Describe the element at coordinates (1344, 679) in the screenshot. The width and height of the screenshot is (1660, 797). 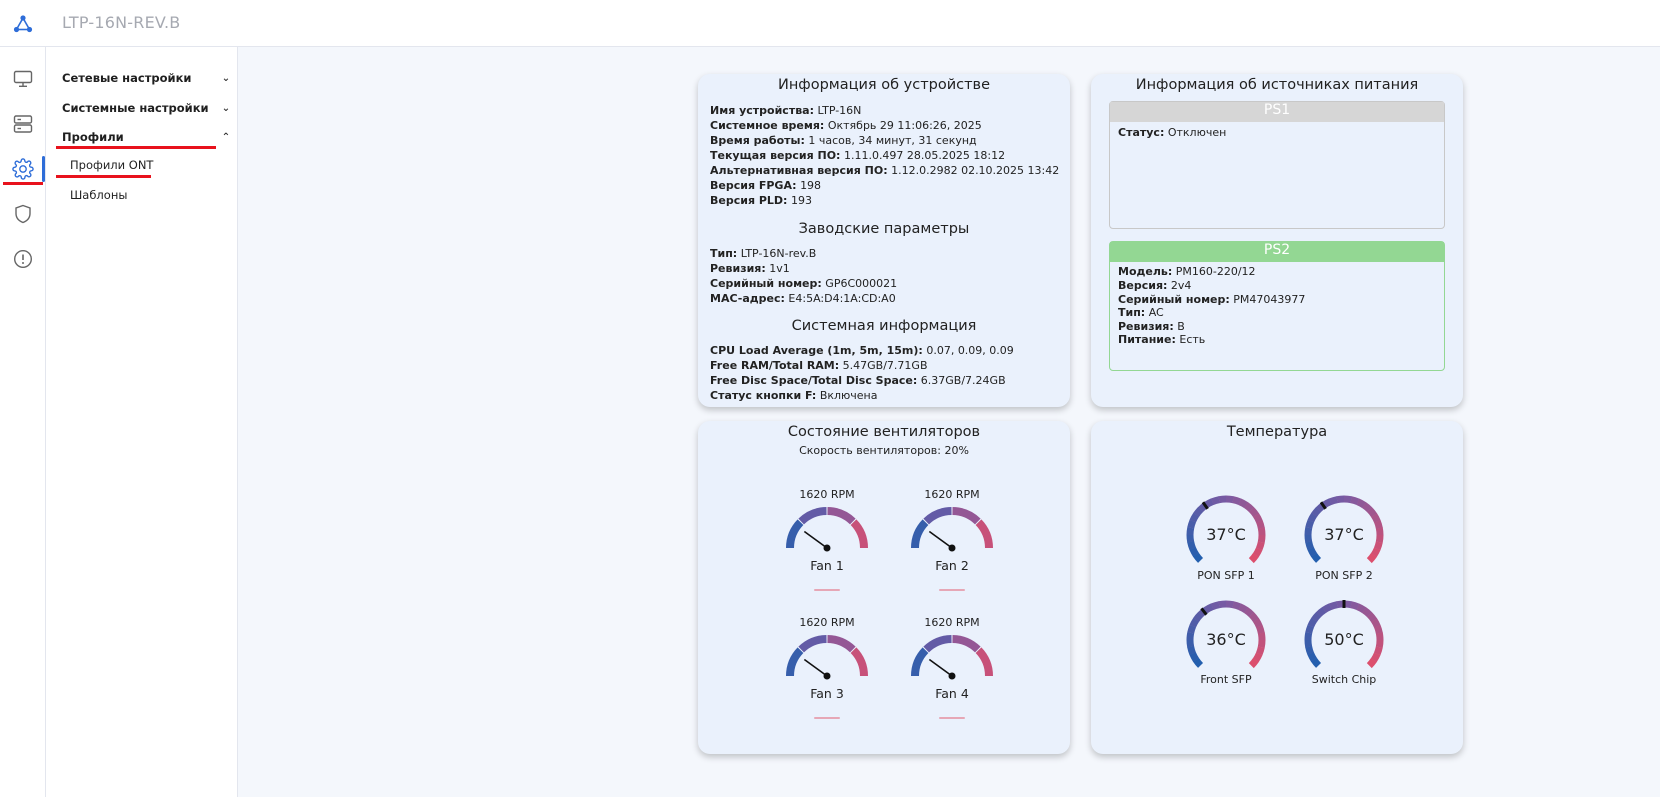
I see `temp-4-name: Switch Chip` at that location.